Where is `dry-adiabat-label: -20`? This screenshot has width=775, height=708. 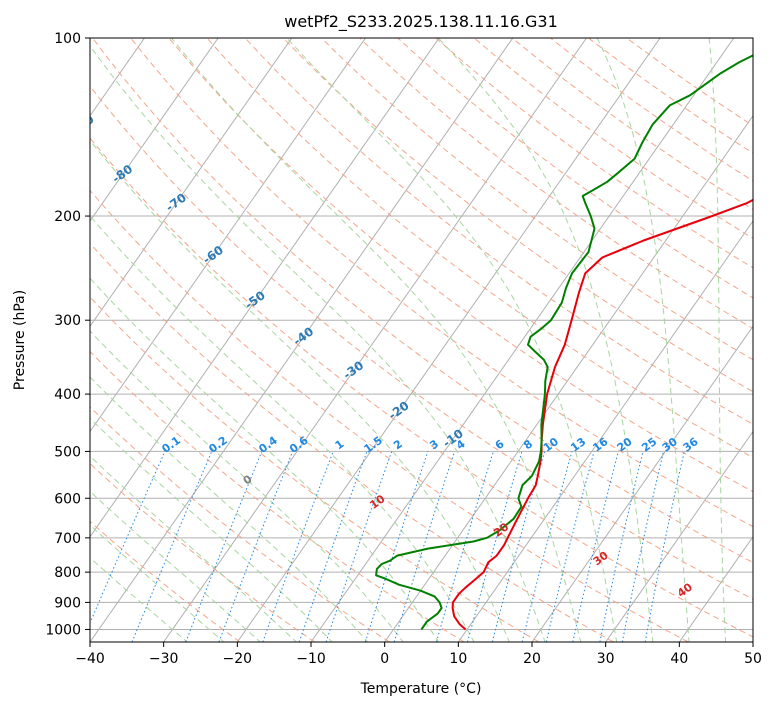
dry-adiabat-label: -20 is located at coordinates (399, 410).